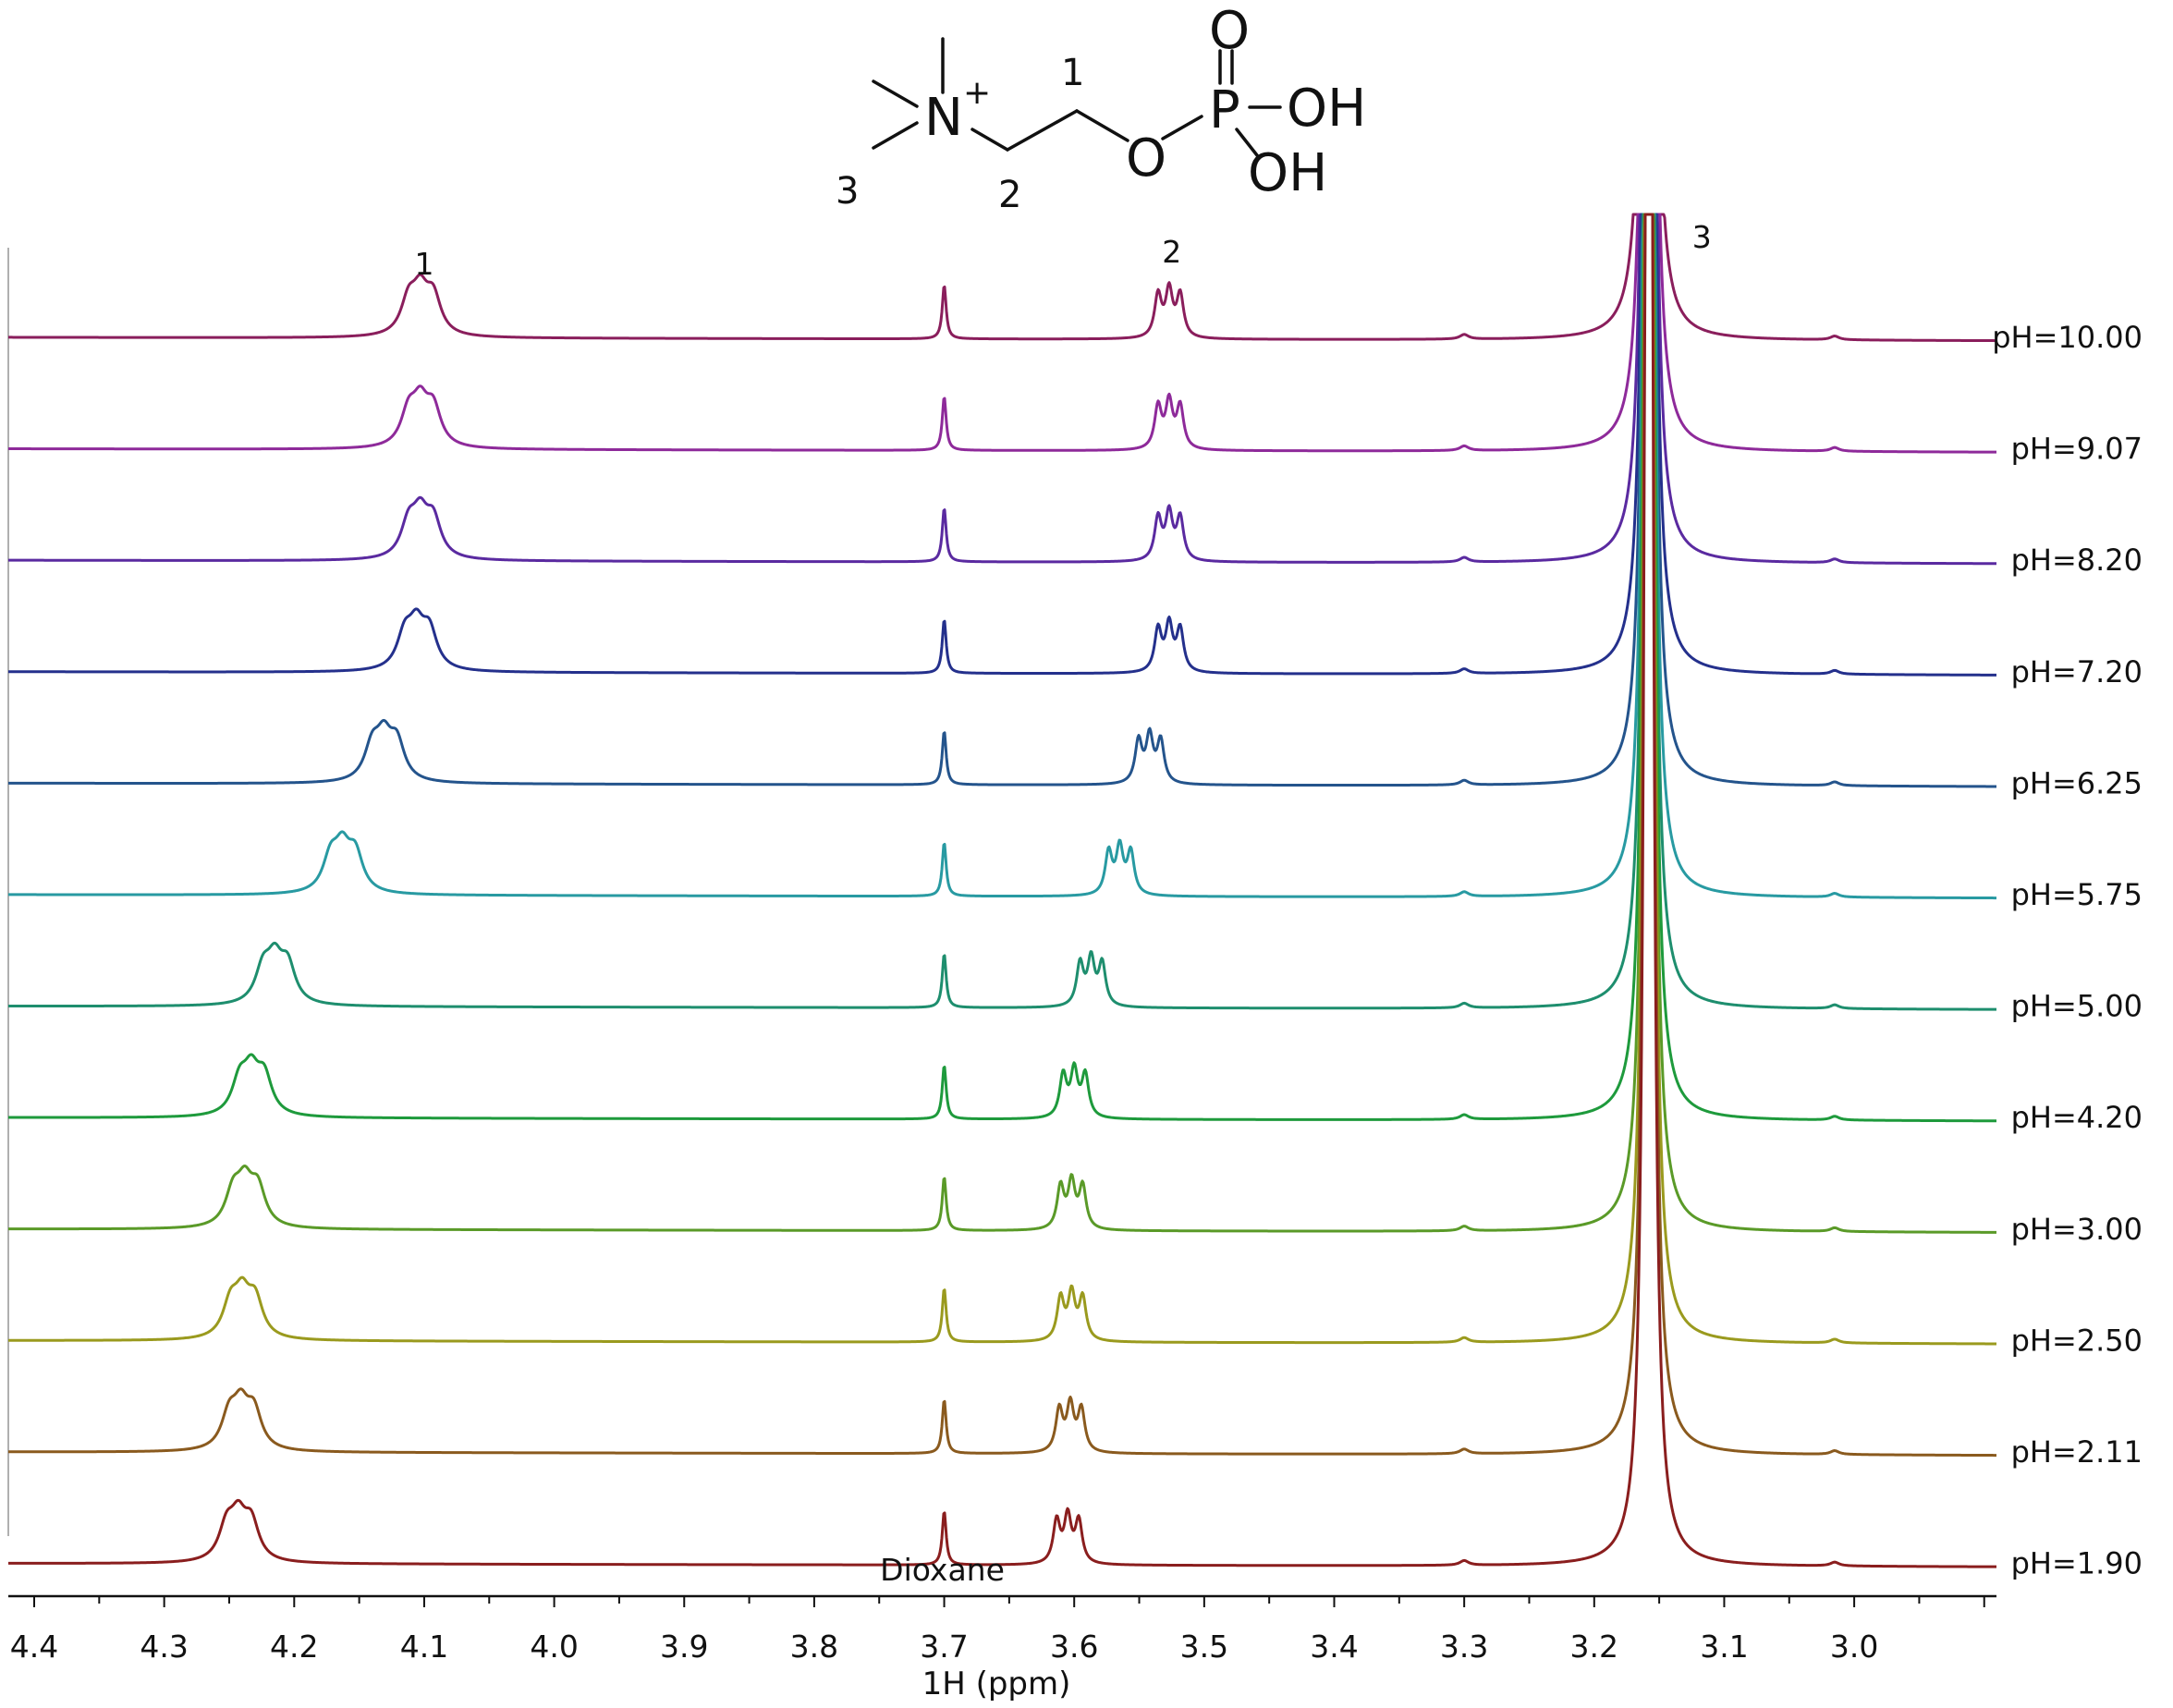  Describe the element at coordinates (1326, 109) in the screenshot. I see `hydroxyl-1-group: OH` at that location.